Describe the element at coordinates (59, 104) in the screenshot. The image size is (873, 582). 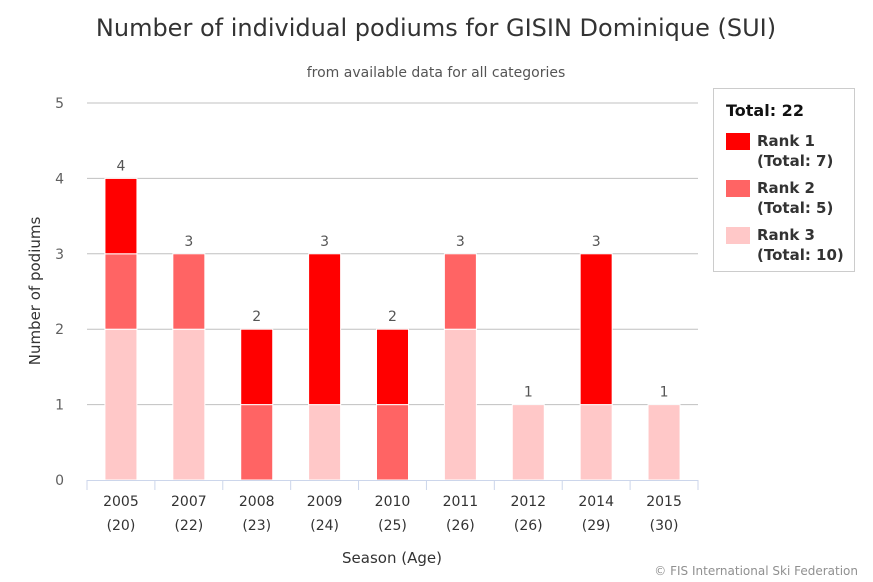
I see `y-tick-label: 5` at that location.